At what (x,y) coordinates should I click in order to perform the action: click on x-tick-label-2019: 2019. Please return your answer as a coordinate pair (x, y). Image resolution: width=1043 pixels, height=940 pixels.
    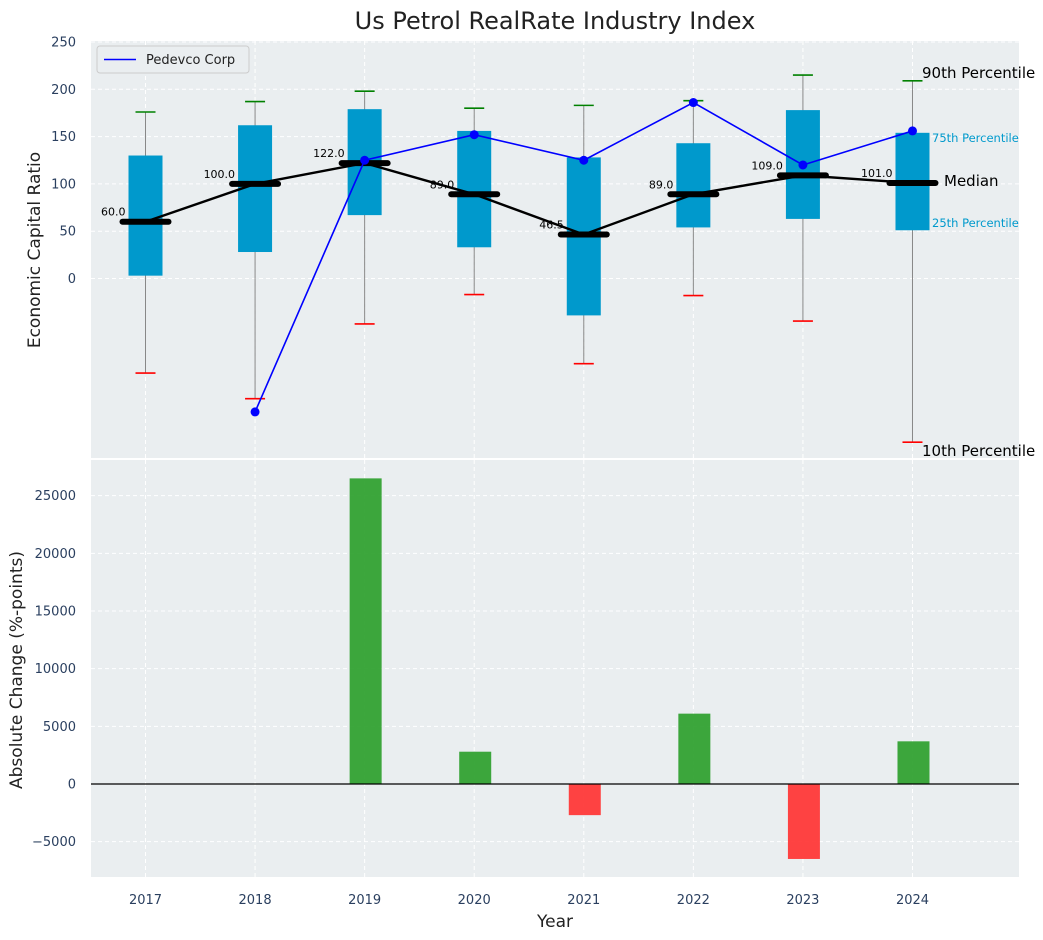
    Looking at the image, I should click on (364, 900).